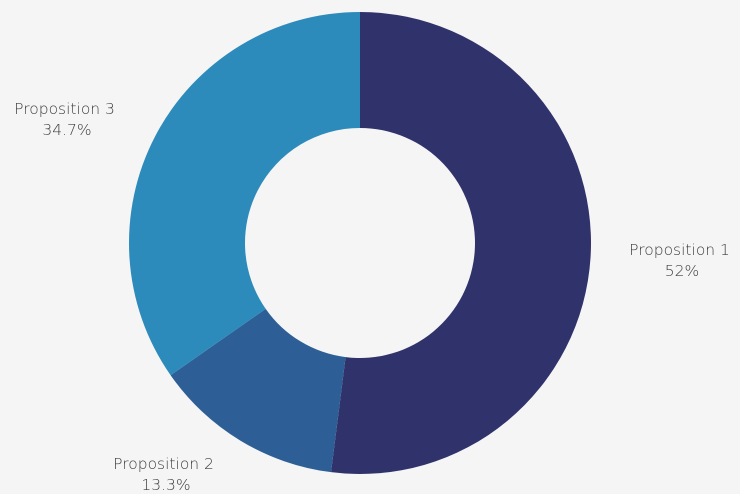 The width and height of the screenshot is (740, 494). I want to click on slice-label-proposition-3-value: 34.7%, so click(66, 130).